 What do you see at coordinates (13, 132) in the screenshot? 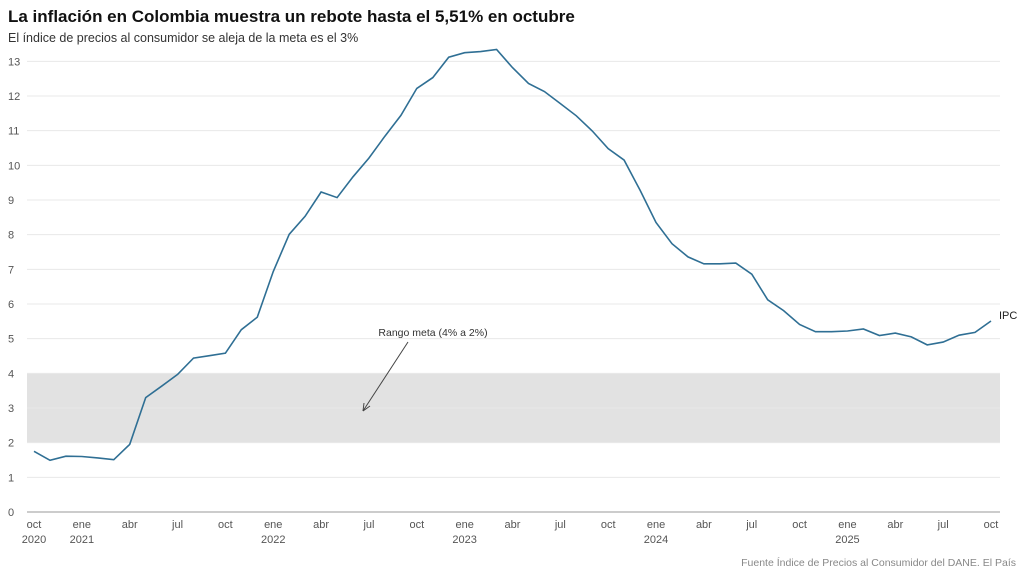
I see `y-tick-label: 11` at bounding box center [13, 132].